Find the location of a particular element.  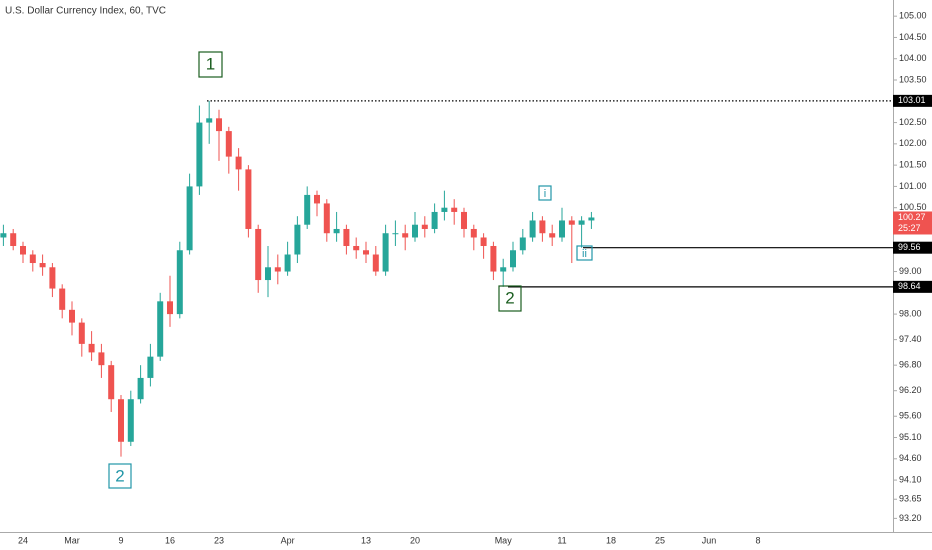

level-label: 98.64 is located at coordinates (909, 286).